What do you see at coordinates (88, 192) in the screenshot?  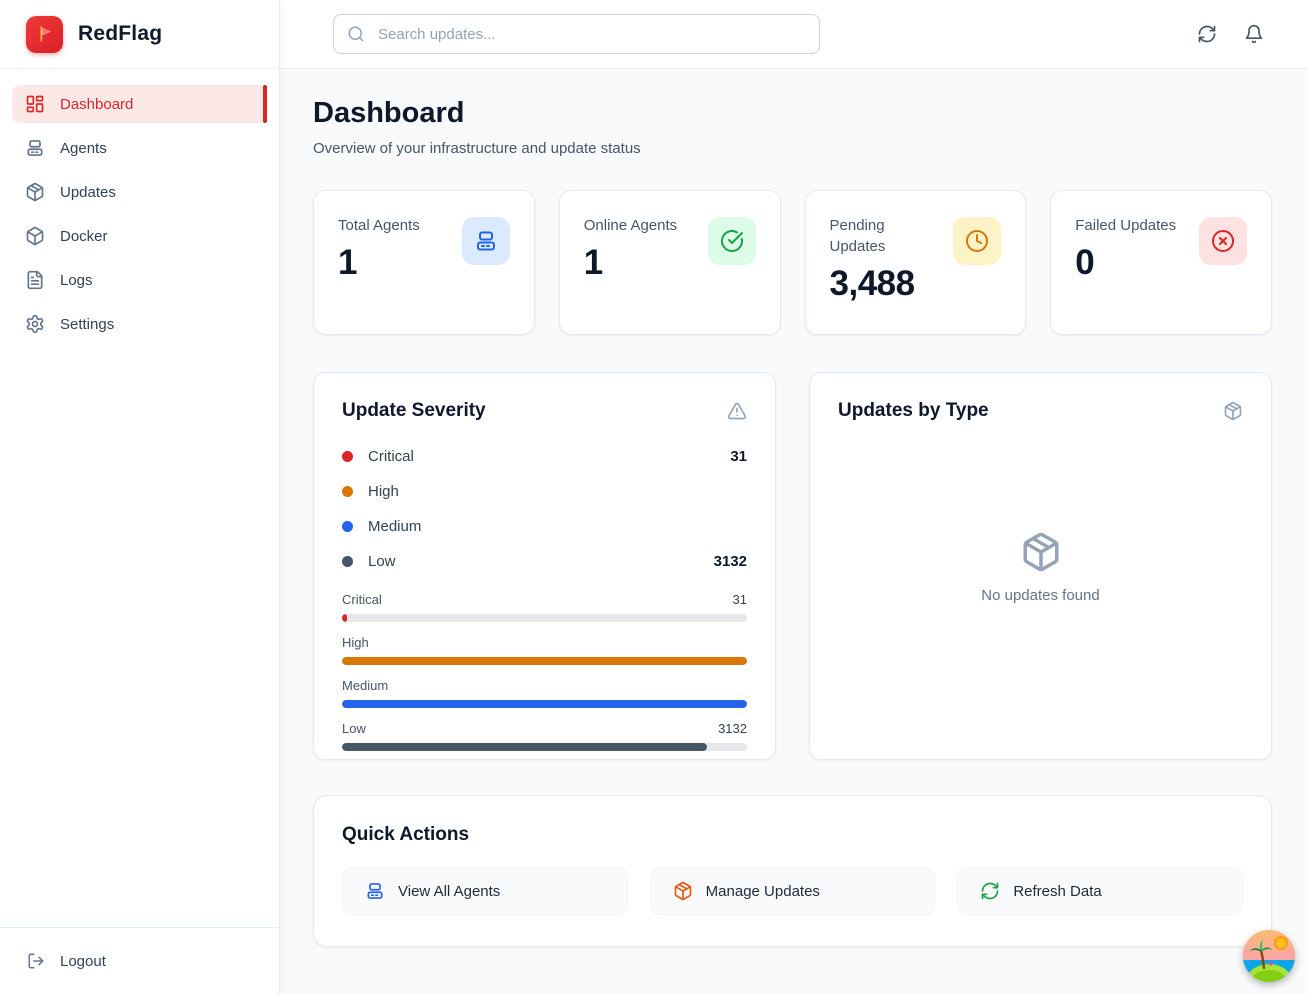 I see `sidebar-item-label: Updates` at bounding box center [88, 192].